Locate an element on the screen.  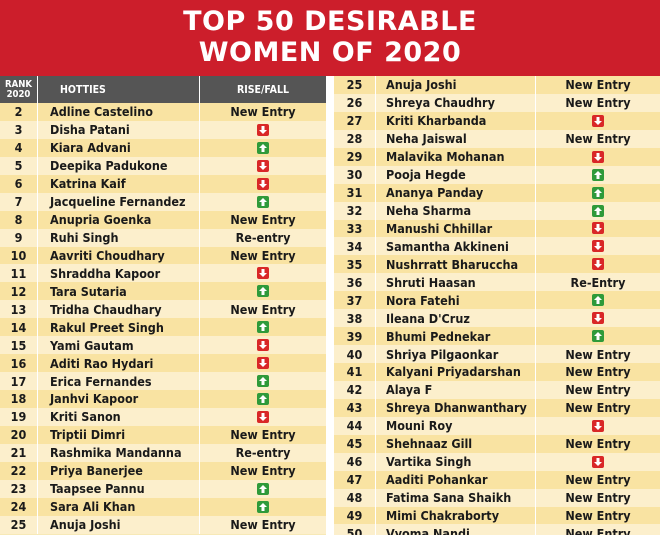
name-cell: Vyoma Nandi is located at coordinates (456, 529).